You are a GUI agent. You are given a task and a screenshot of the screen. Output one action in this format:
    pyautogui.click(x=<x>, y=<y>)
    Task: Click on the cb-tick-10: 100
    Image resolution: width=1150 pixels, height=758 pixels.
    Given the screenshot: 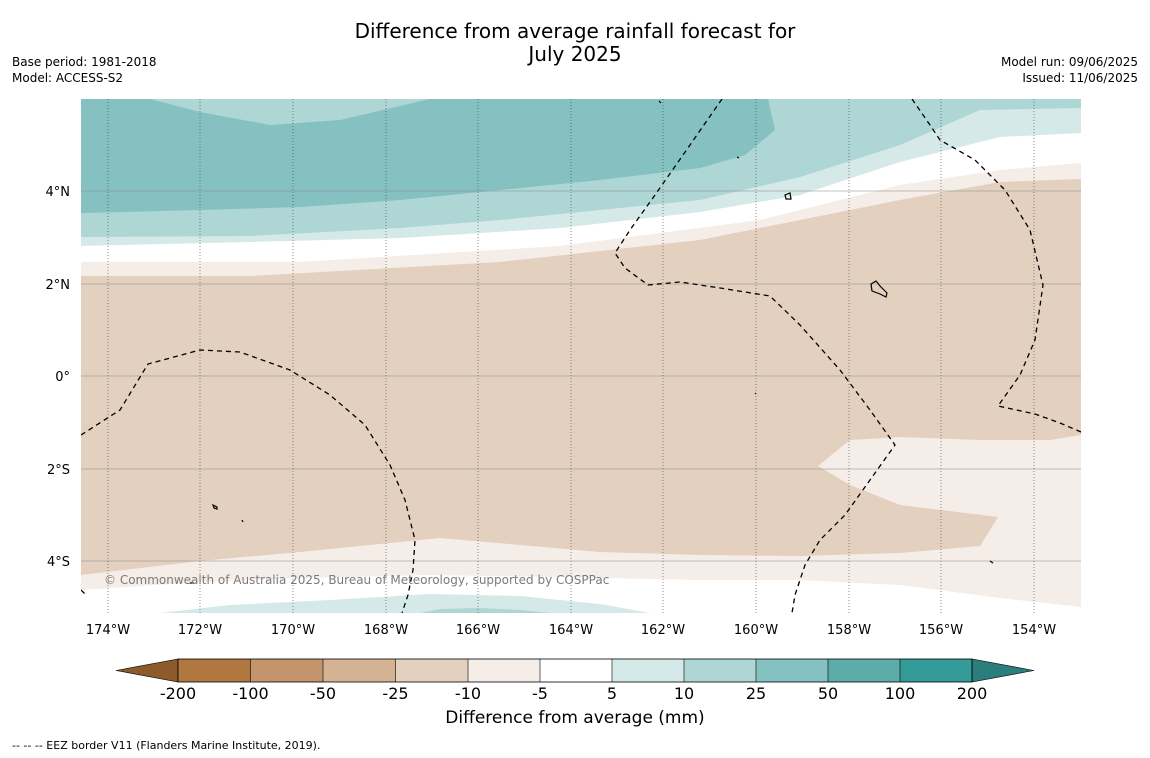 What is the action you would take?
    pyautogui.click(x=900, y=692)
    